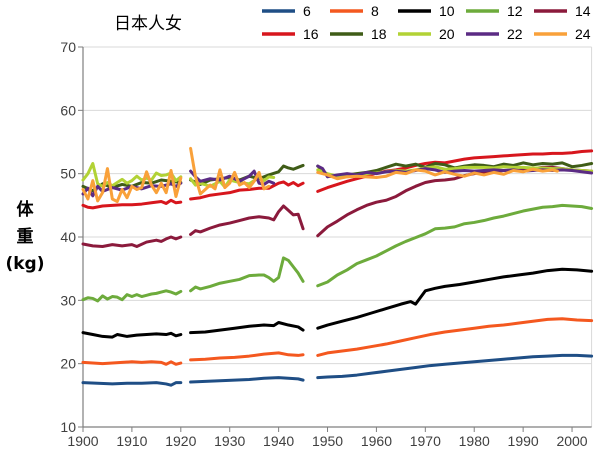 This screenshot has width=600, height=450. What do you see at coordinates (311, 34) in the screenshot?
I see `legend-label: 16` at bounding box center [311, 34].